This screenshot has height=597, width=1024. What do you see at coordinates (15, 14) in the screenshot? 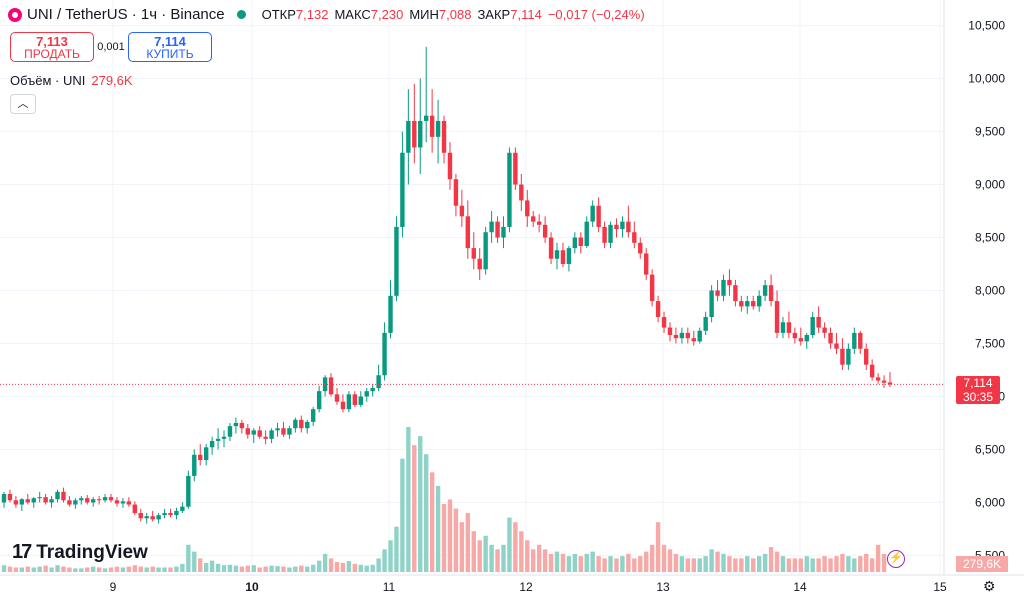
I see `uni-logo-icon` at bounding box center [15, 14].